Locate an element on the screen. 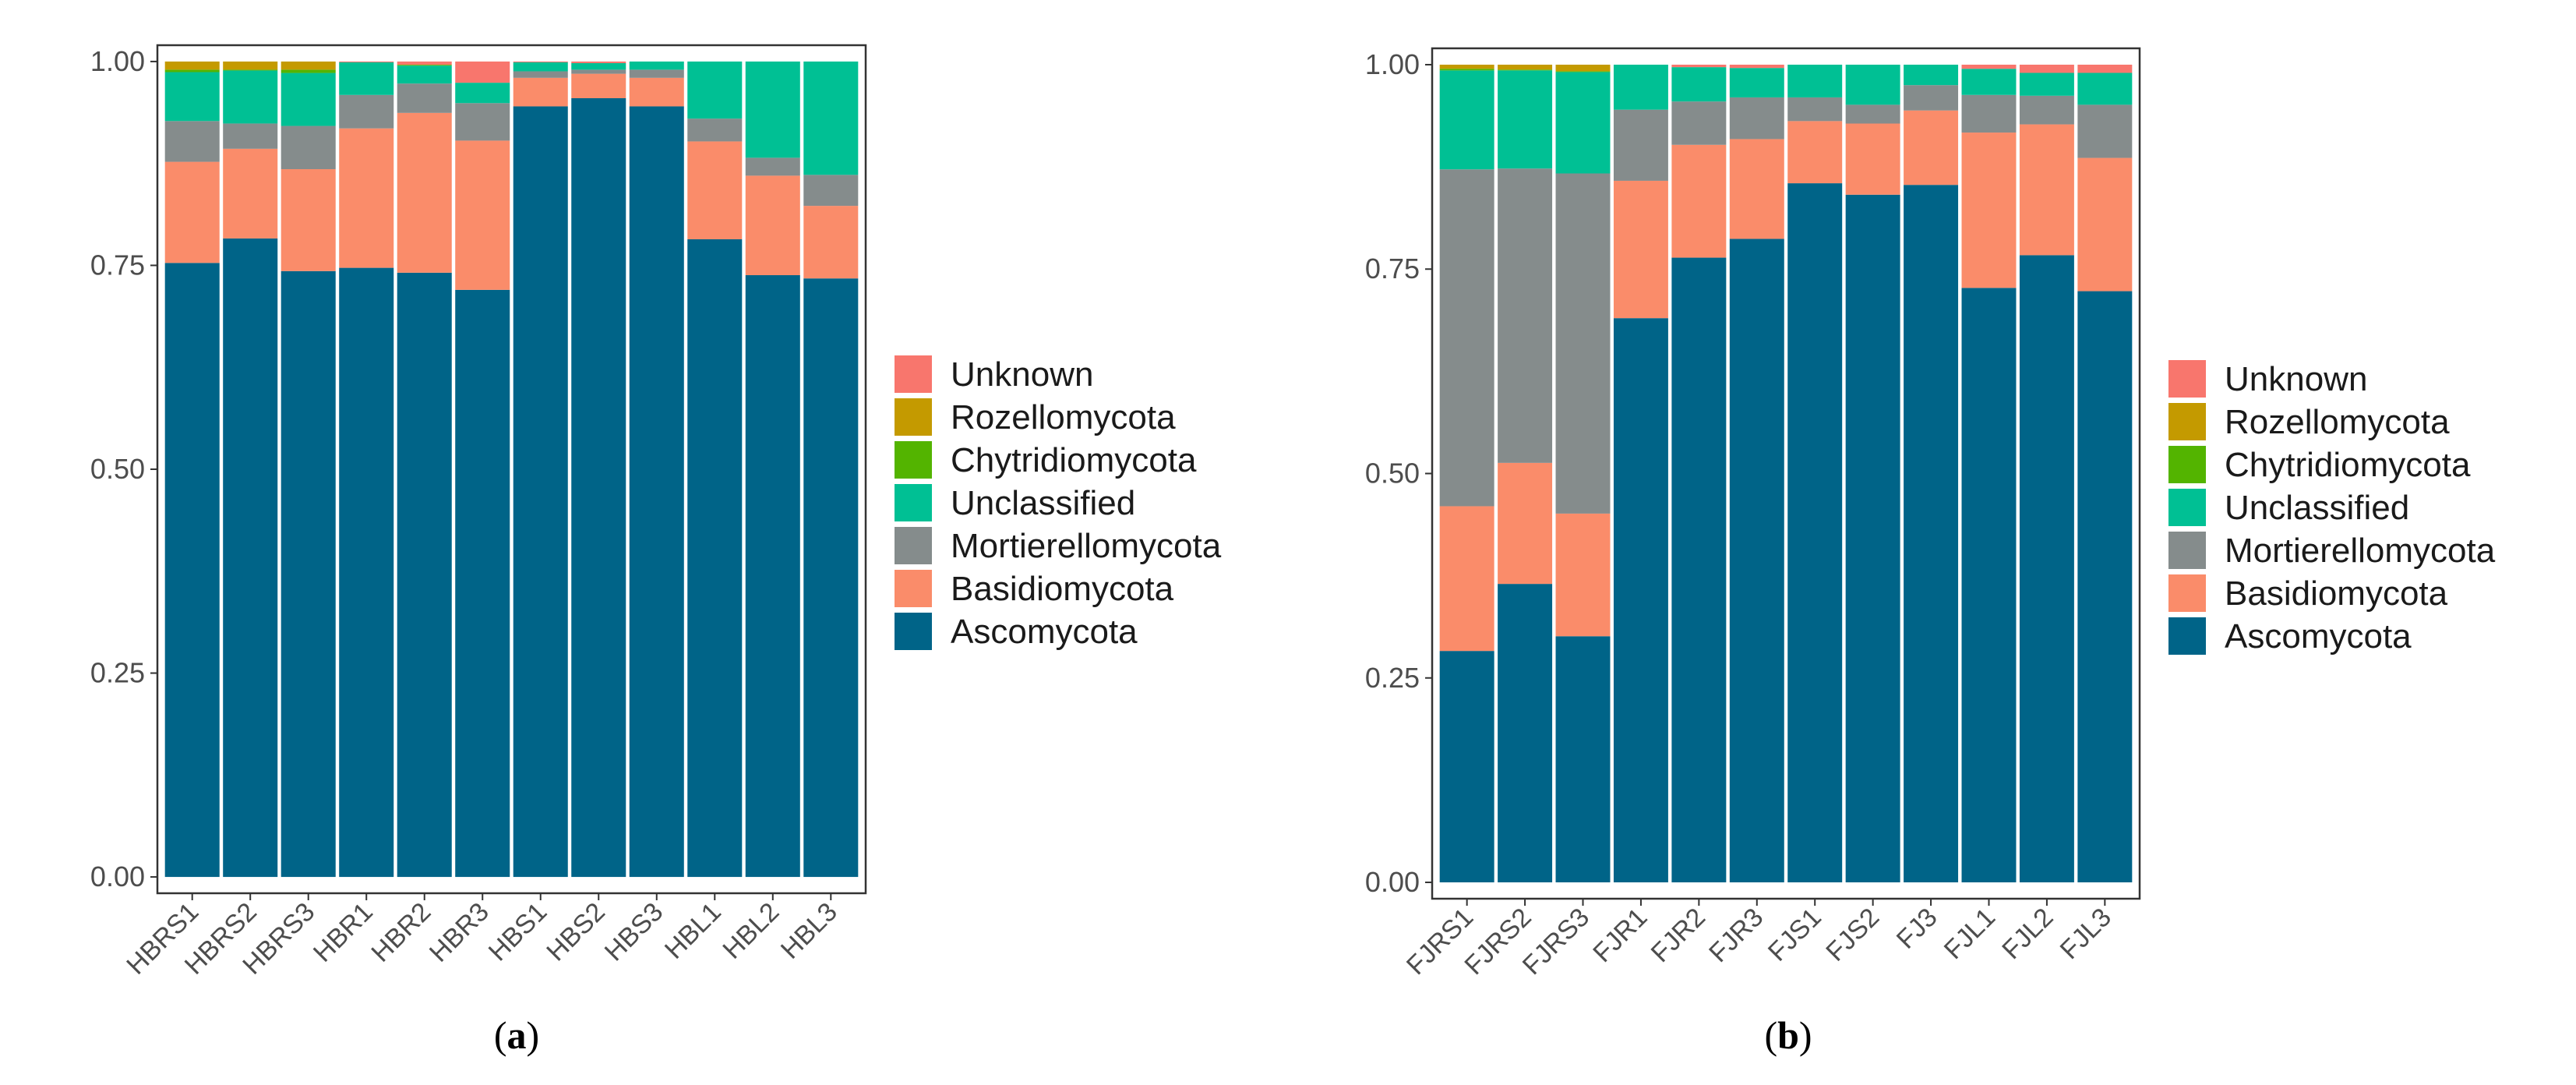 This screenshot has height=1085, width=2576. bar-segment-fjs2-unclassified is located at coordinates (1872, 84).